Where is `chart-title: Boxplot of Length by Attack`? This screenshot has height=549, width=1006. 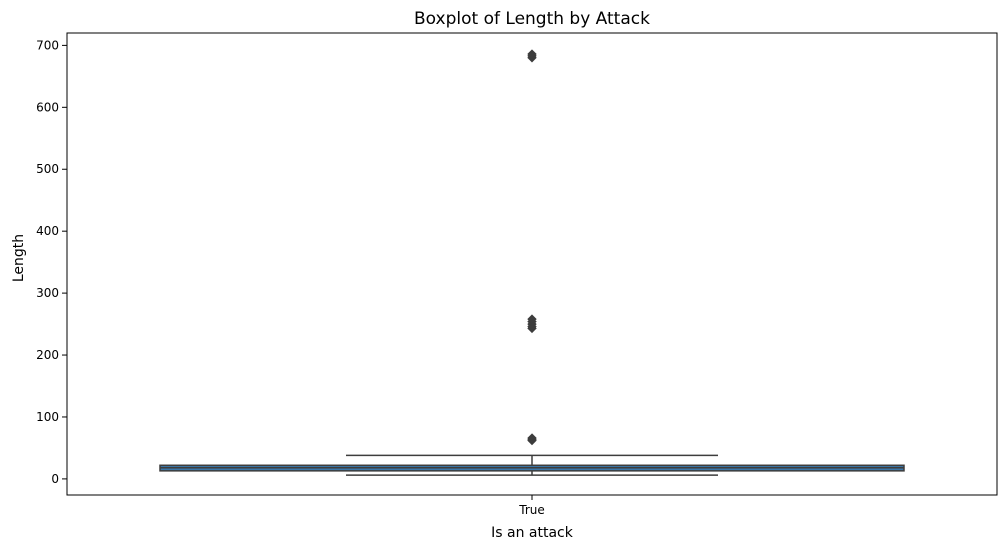
chart-title: Boxplot of Length by Attack is located at coordinates (532, 19).